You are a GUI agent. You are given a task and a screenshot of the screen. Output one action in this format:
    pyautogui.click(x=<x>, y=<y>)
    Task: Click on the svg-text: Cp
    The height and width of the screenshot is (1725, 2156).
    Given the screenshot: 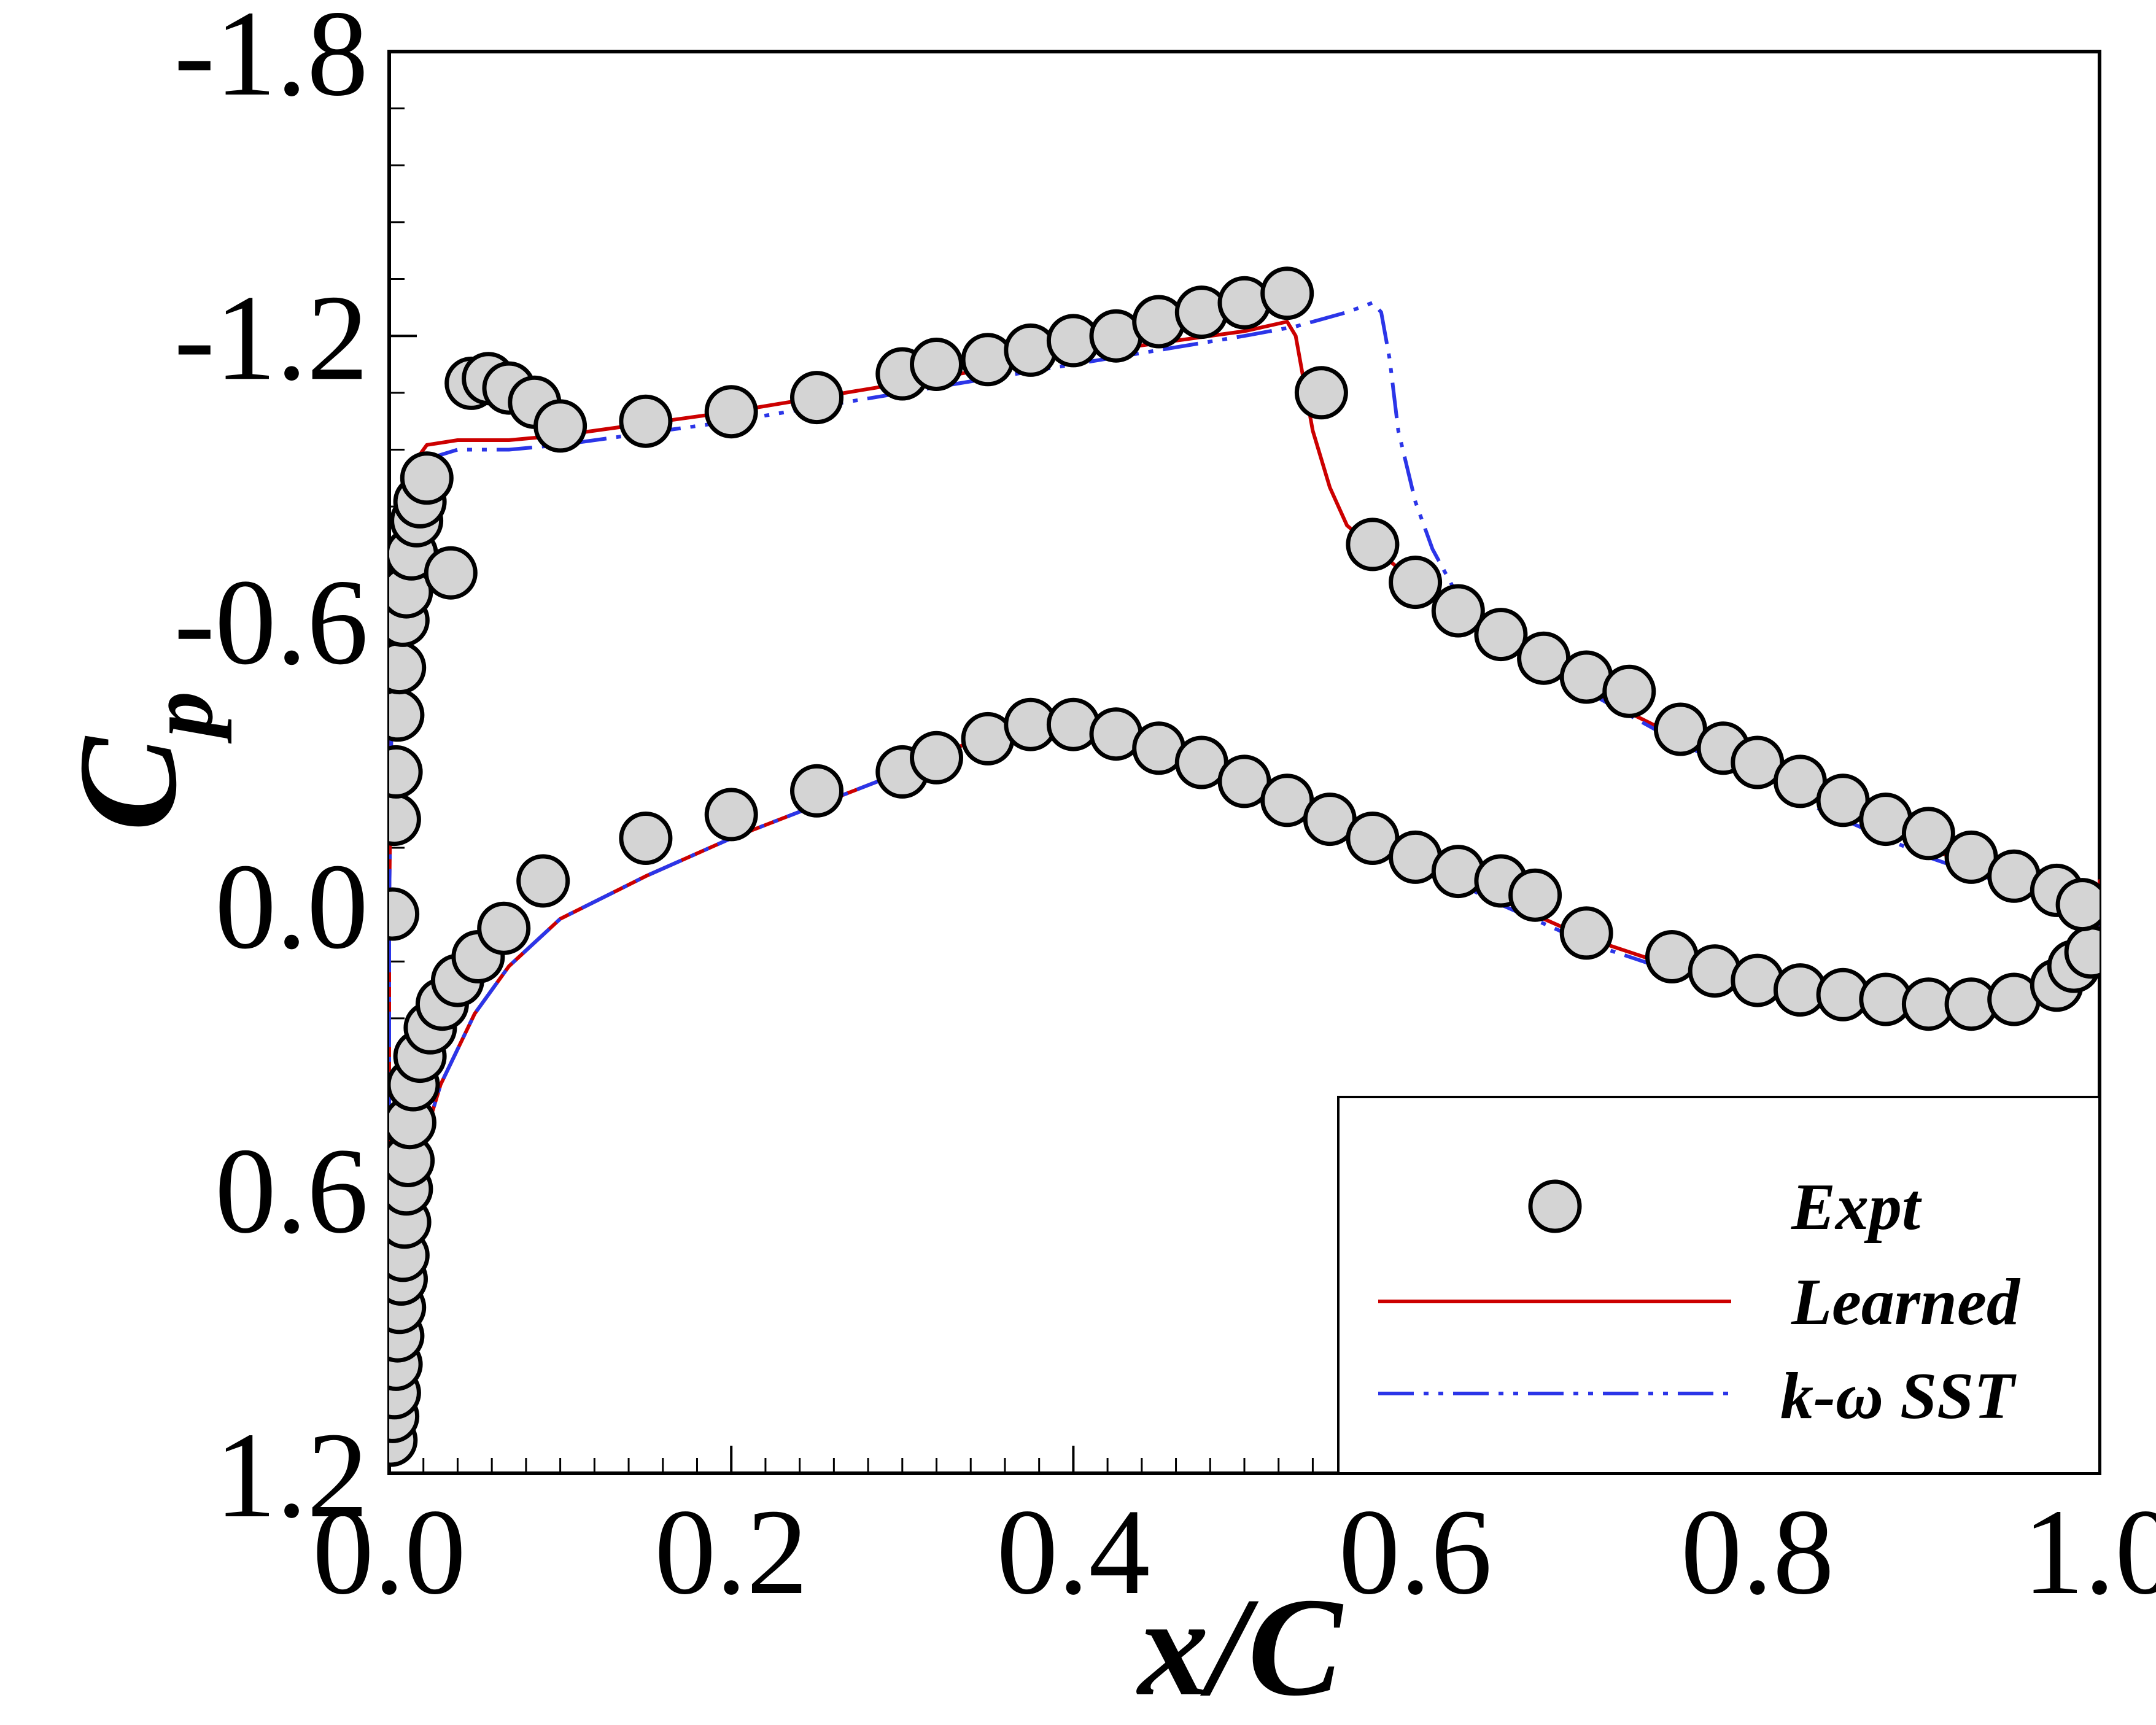 What is the action you would take?
    pyautogui.click(x=140, y=761)
    